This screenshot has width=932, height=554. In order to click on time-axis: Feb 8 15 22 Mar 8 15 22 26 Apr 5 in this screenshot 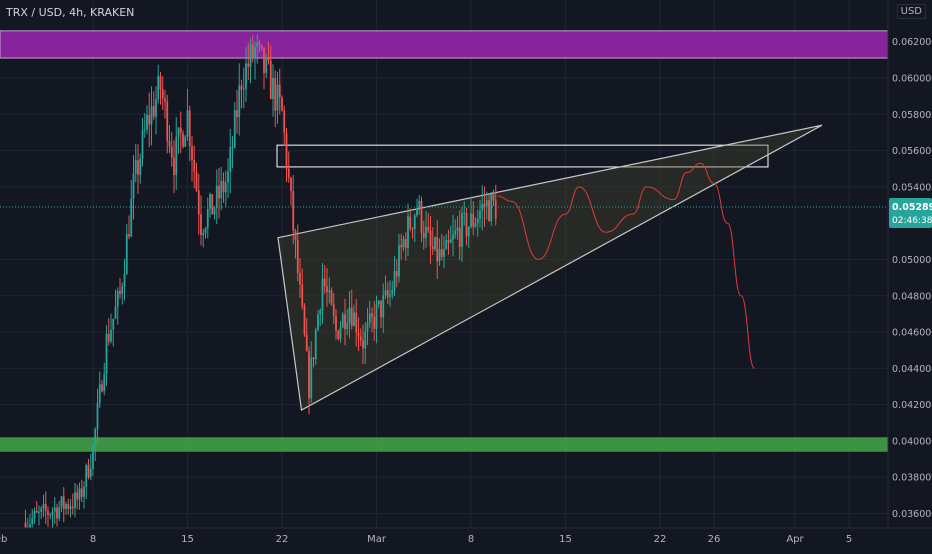, I will do `click(466, 538)`.